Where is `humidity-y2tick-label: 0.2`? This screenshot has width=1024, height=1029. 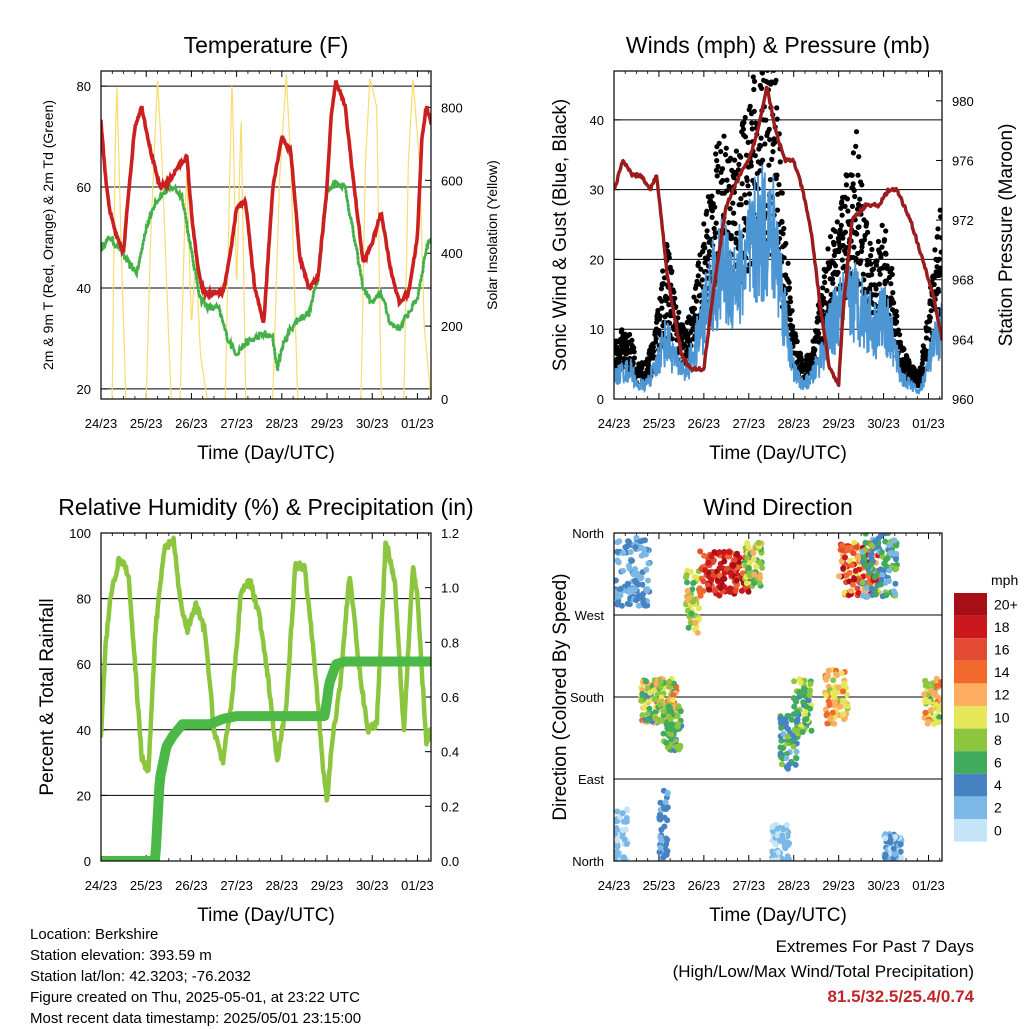 humidity-y2tick-label: 0.2 is located at coordinates (450, 806).